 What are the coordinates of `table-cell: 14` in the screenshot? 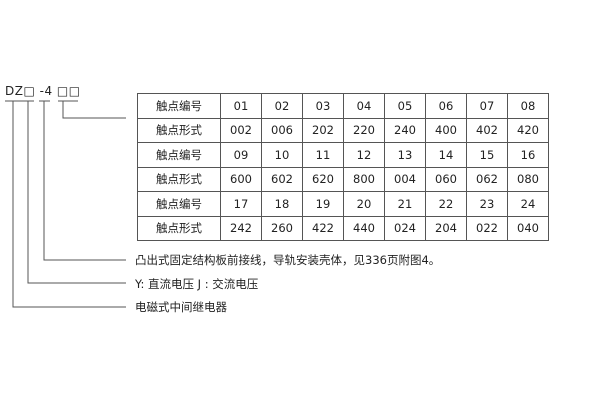 It's located at (446, 155).